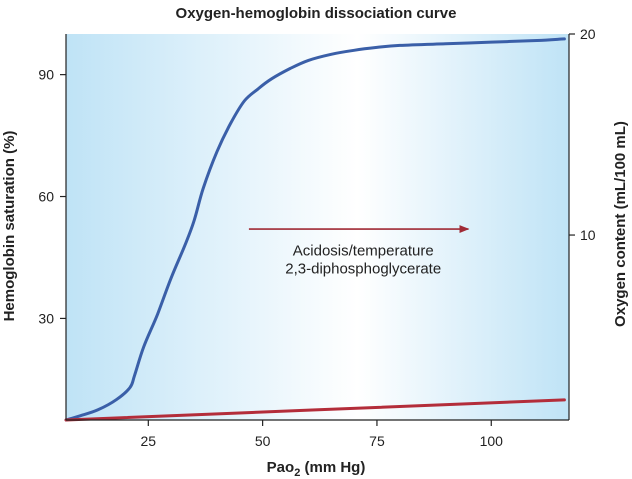  Describe the element at coordinates (297, 473) in the screenshot. I see `x-axis-title-subscript: 2` at that location.